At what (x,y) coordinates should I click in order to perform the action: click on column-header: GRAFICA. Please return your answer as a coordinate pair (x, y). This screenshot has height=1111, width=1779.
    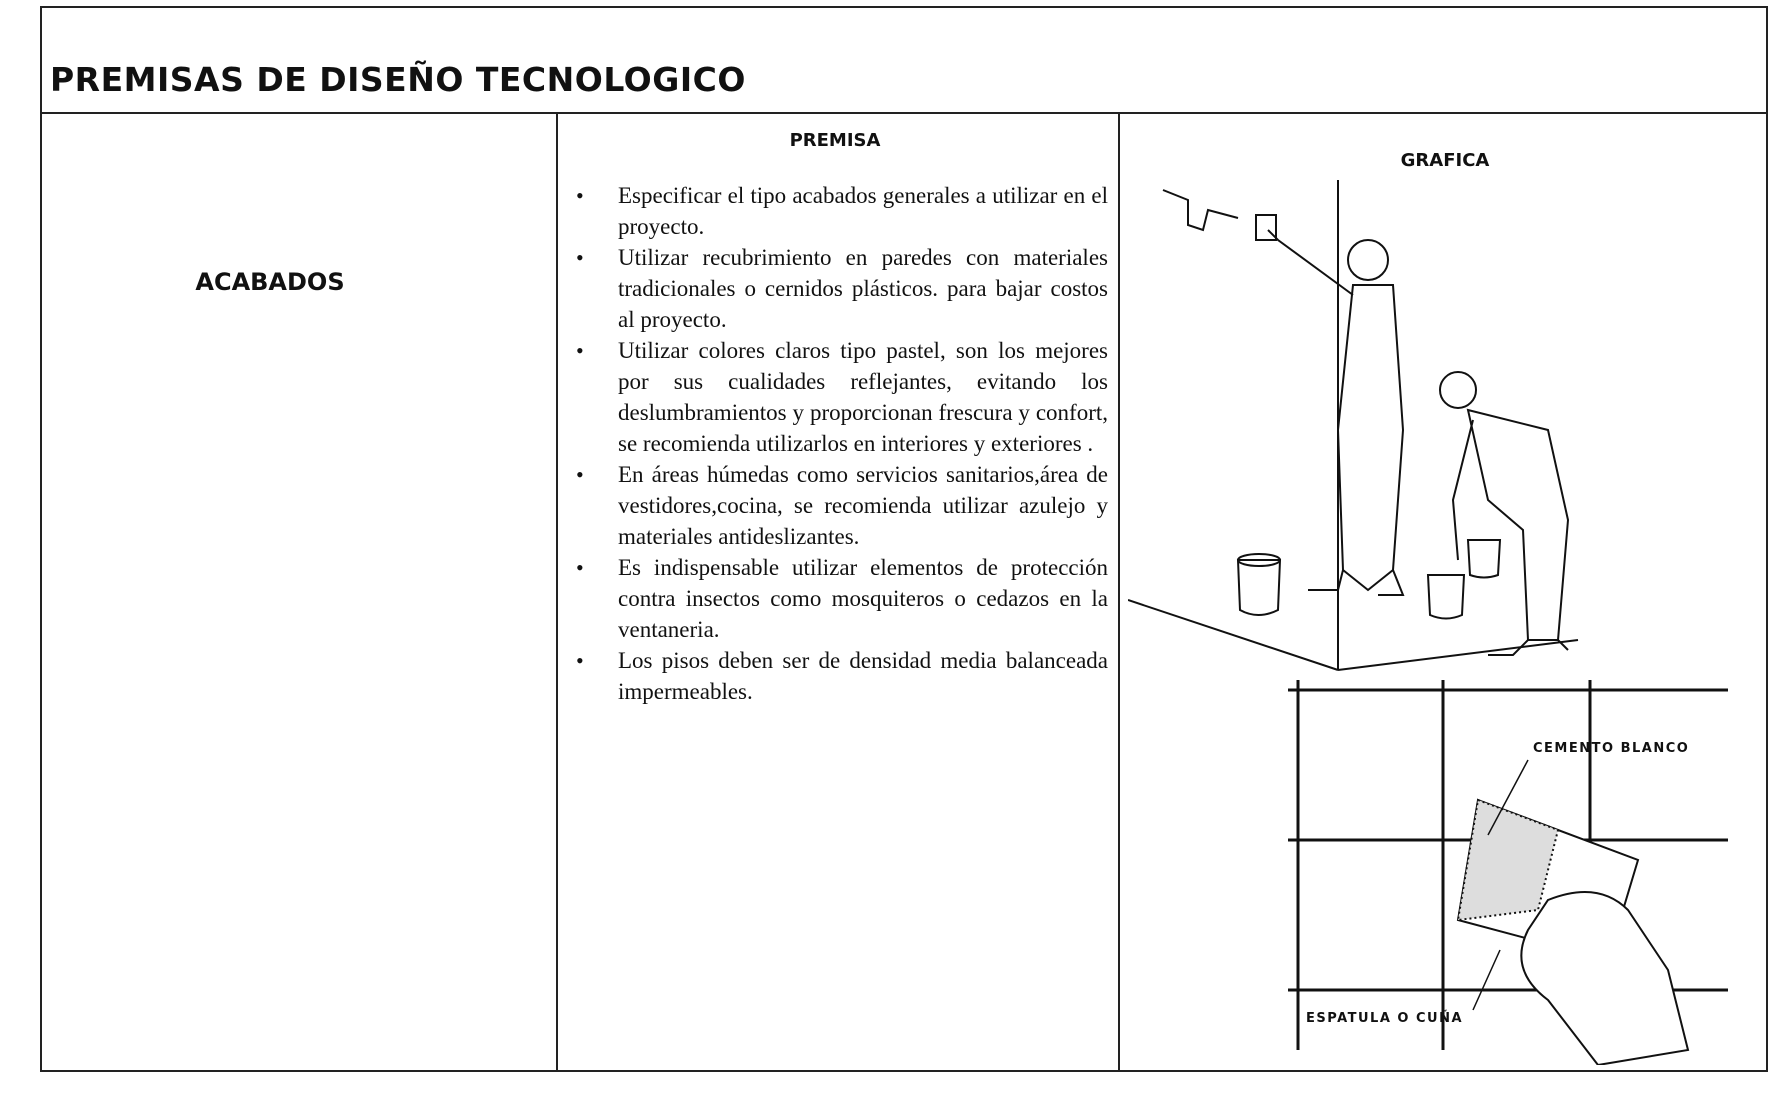
    Looking at the image, I should click on (1445, 160).